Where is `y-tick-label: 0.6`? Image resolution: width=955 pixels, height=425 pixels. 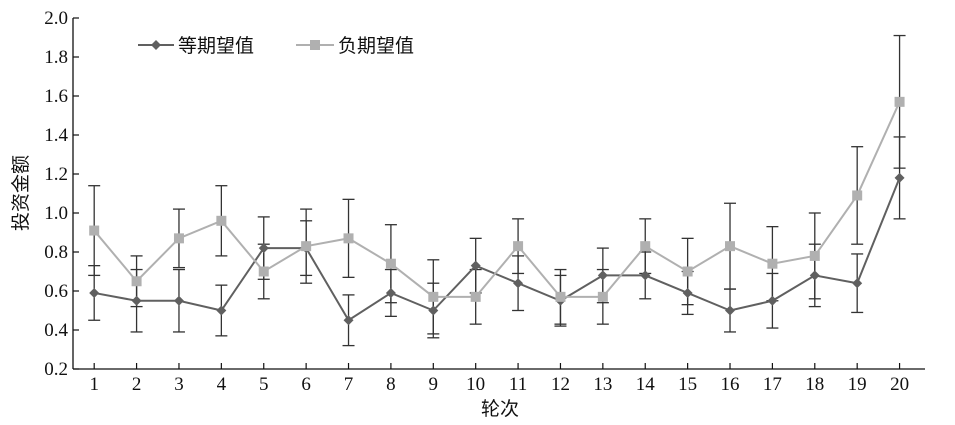
y-tick-label: 0.6 is located at coordinates (56, 291).